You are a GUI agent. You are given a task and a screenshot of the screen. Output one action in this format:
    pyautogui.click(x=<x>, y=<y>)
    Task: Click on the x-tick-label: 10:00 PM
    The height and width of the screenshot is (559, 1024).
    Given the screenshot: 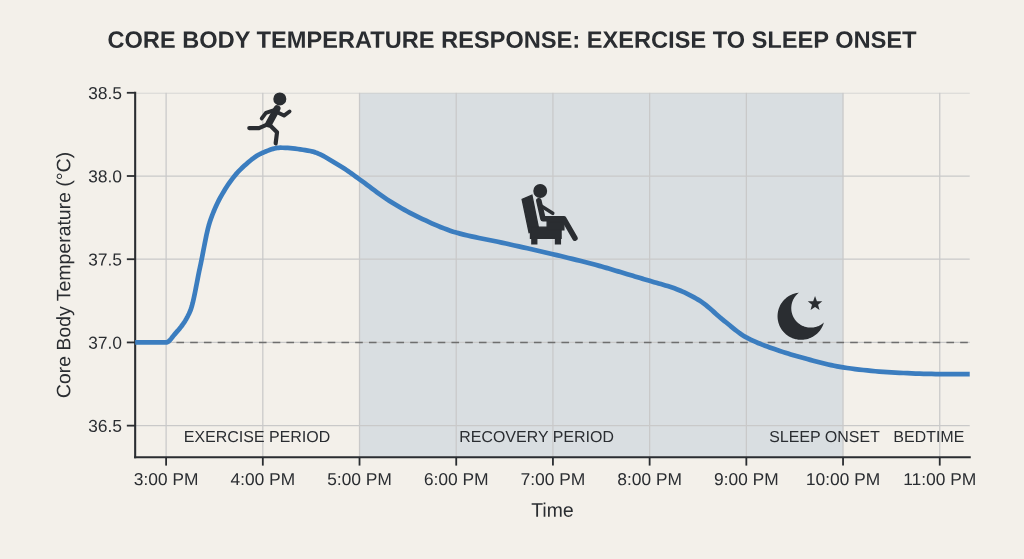 What is the action you would take?
    pyautogui.click(x=843, y=479)
    